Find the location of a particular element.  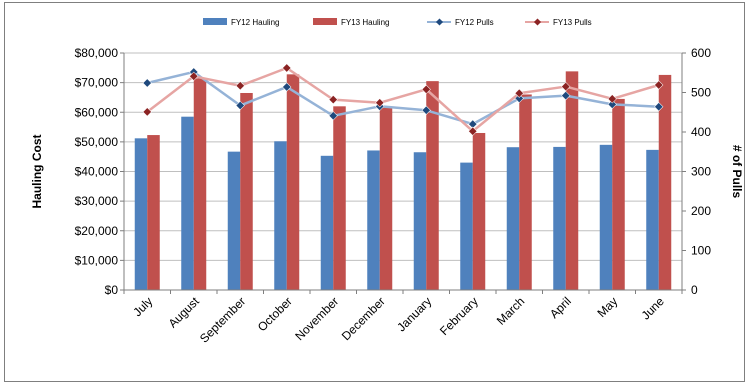

y-axis-title: Hauling Cost is located at coordinates (37, 171).